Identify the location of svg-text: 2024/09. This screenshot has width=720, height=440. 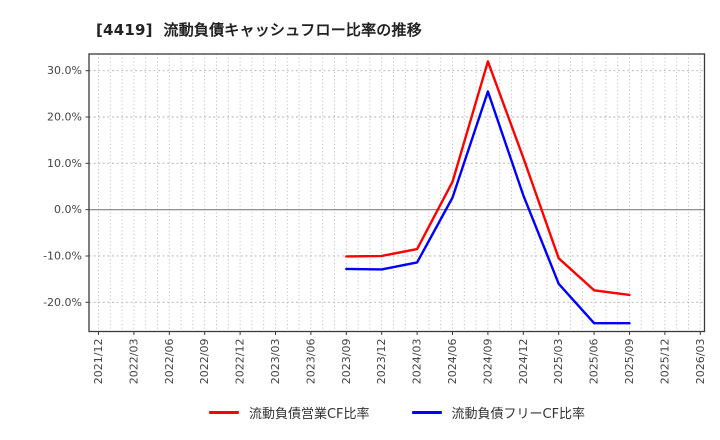
(487, 362).